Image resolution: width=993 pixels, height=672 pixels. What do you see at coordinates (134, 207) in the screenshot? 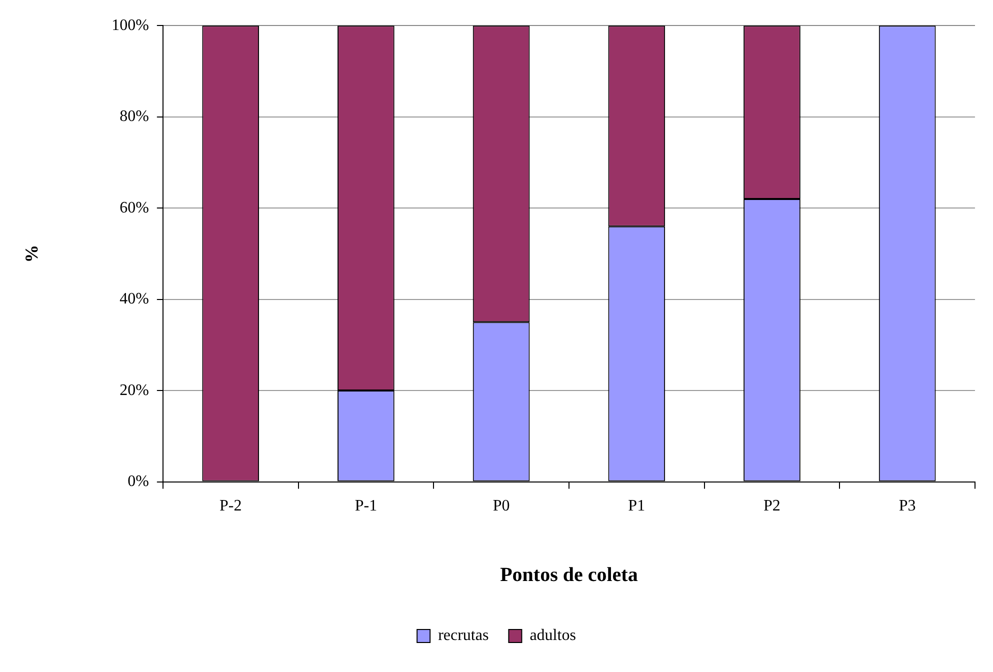
I see `y-tick-label: 60%` at bounding box center [134, 207].